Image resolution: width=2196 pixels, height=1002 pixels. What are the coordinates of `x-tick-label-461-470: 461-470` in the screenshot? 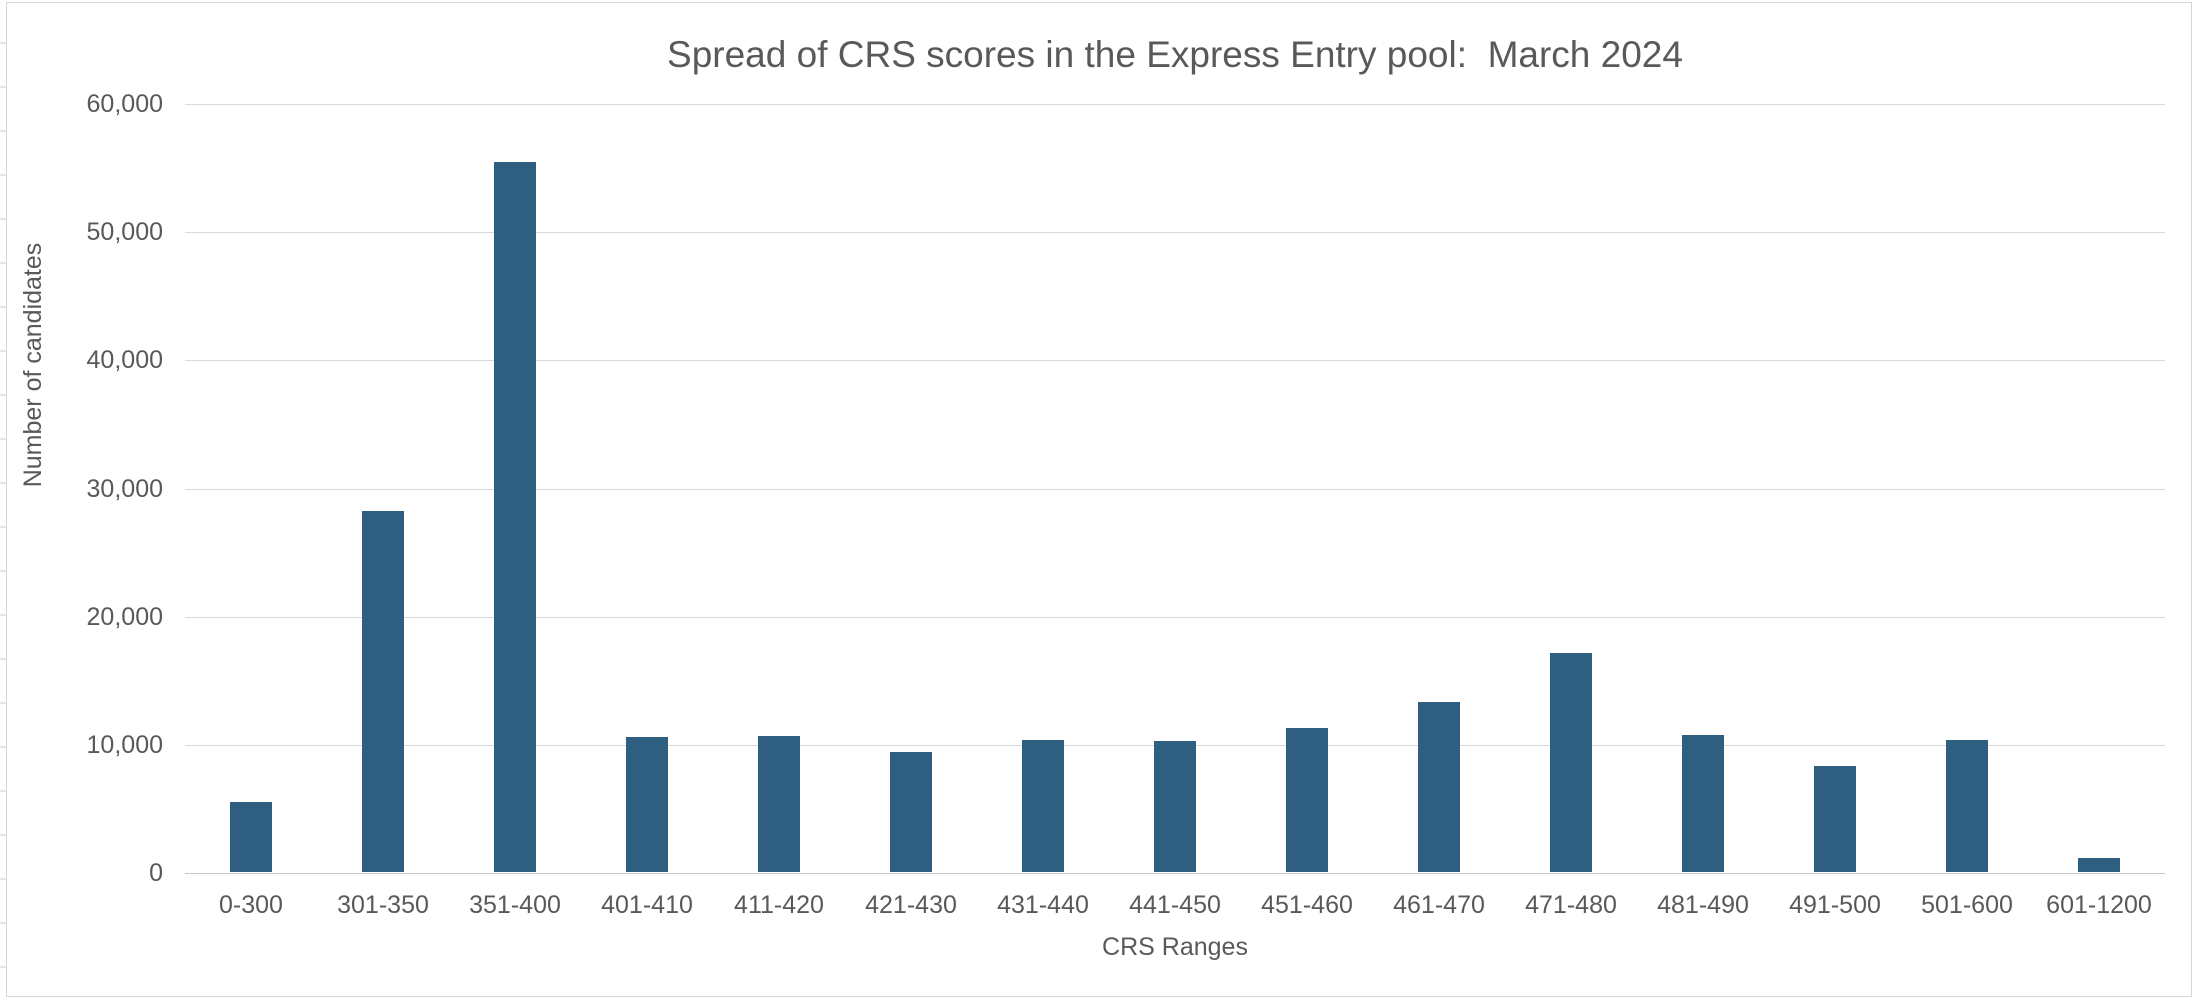 It's located at (1439, 905).